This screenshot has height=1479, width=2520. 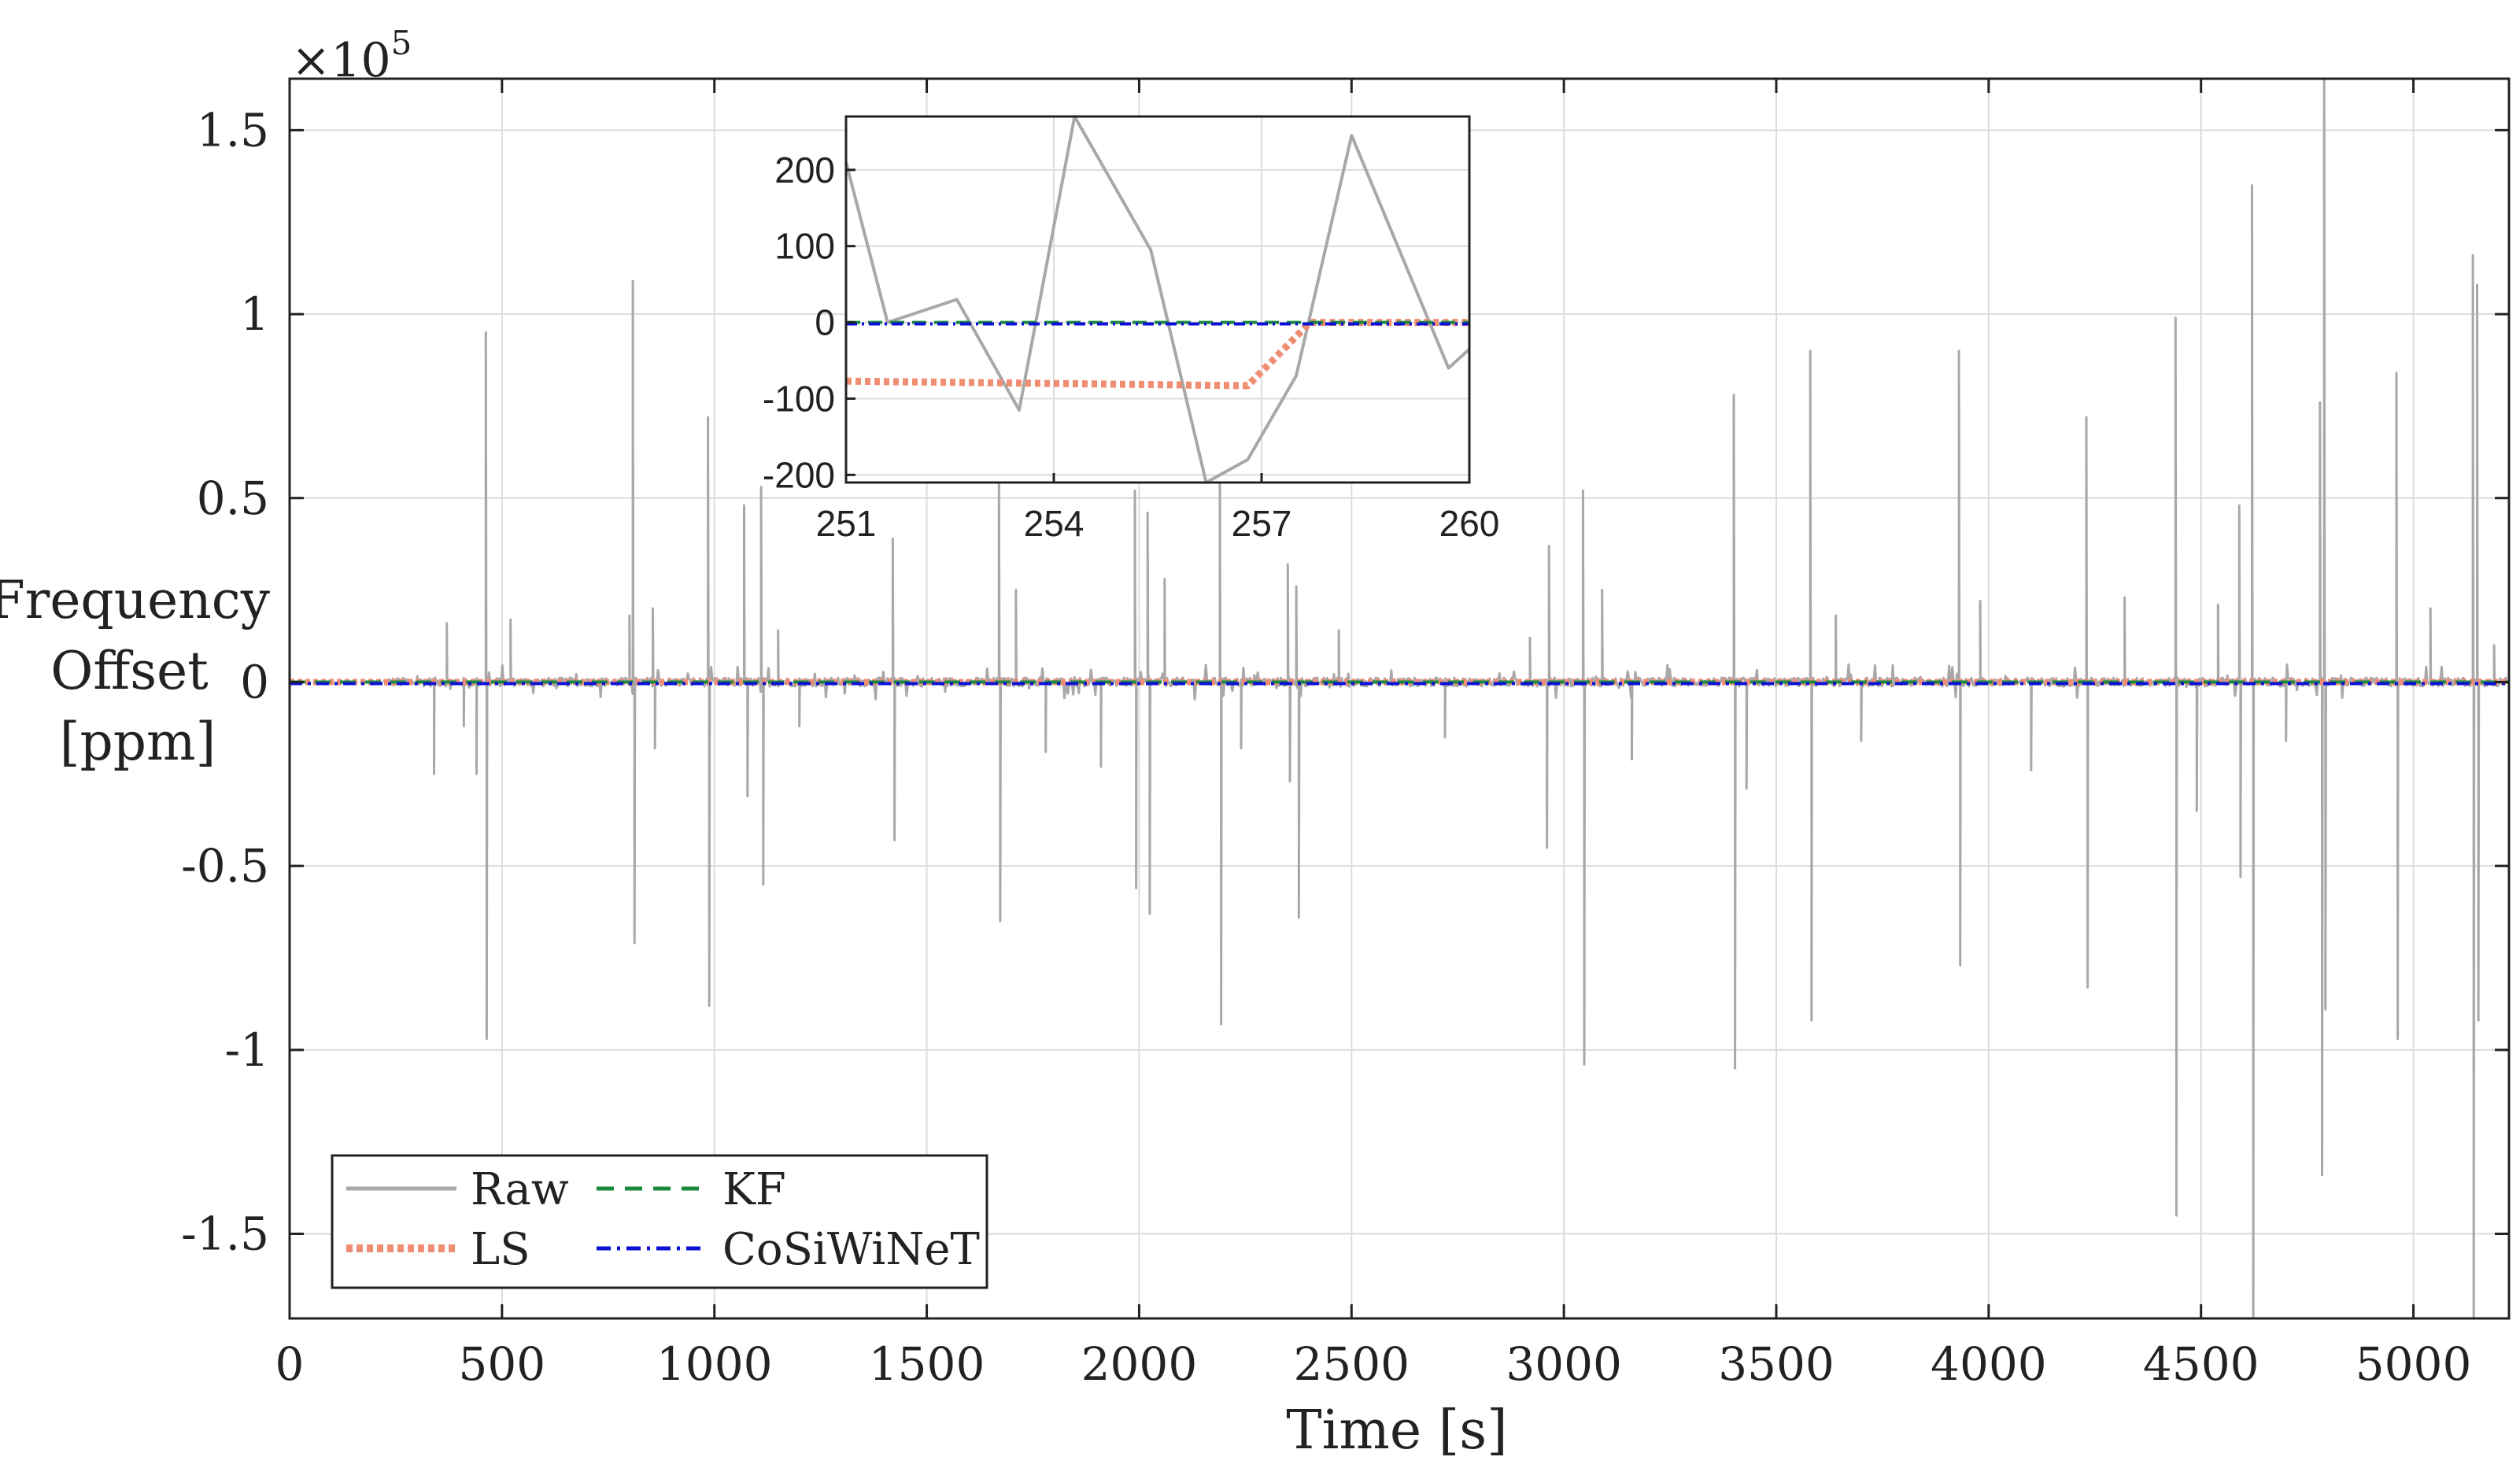 What do you see at coordinates (799, 398) in the screenshot?
I see `inset-y-tick-label: -100` at bounding box center [799, 398].